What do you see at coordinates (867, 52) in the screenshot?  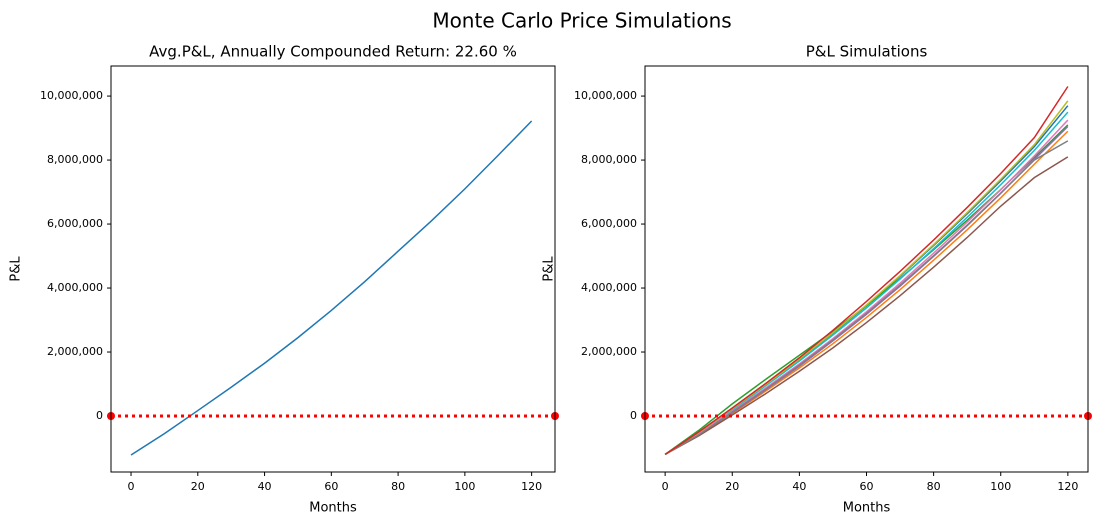 I see `subplot-title: P&L Simulations` at bounding box center [867, 52].